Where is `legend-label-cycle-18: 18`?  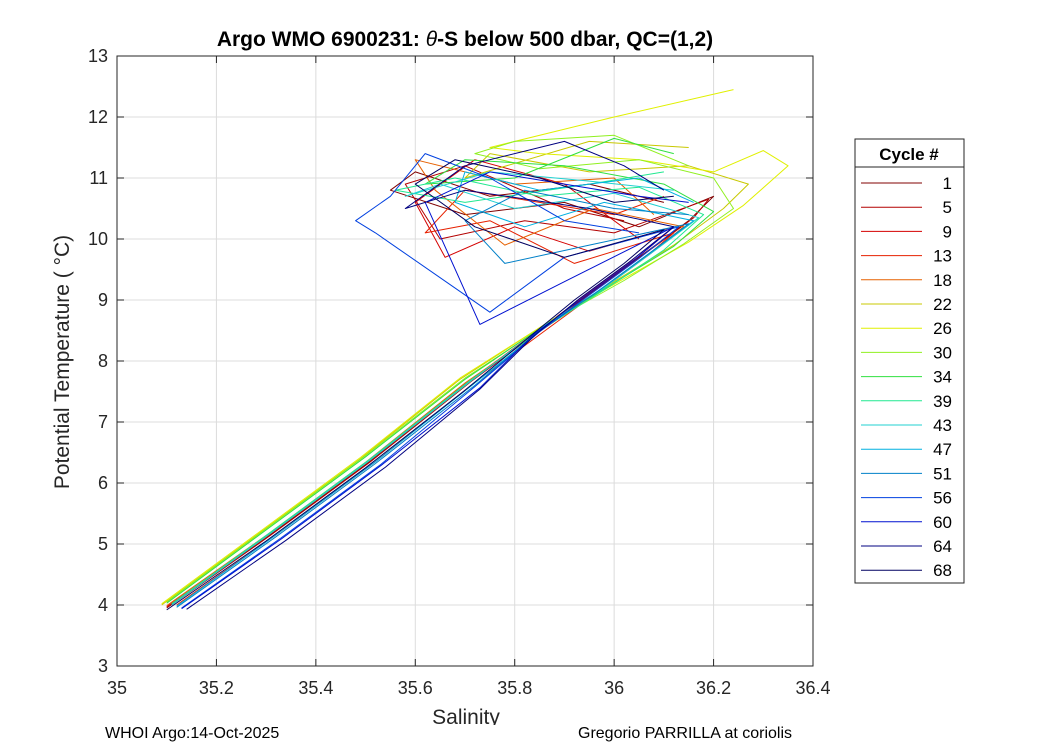
legend-label-cycle-18: 18 is located at coordinates (942, 280).